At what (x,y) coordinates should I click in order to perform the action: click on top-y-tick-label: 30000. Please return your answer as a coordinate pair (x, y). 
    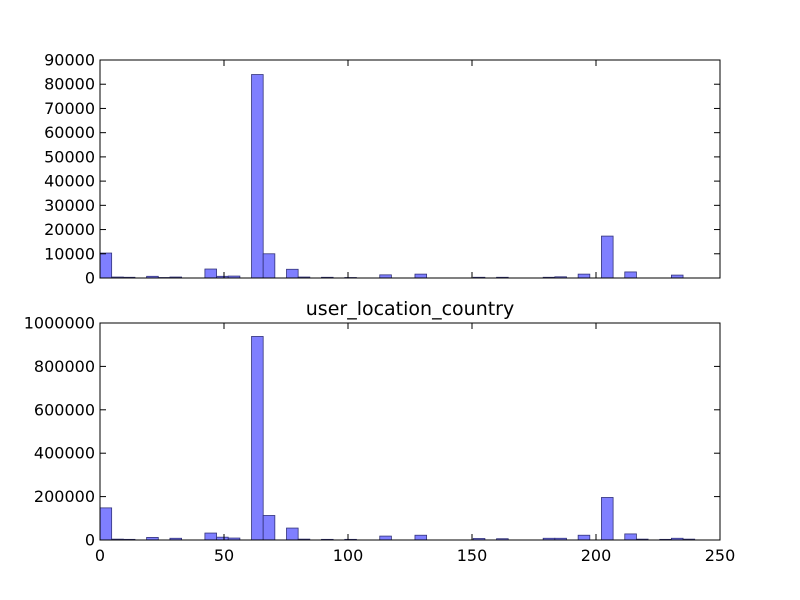
    Looking at the image, I should click on (69, 205).